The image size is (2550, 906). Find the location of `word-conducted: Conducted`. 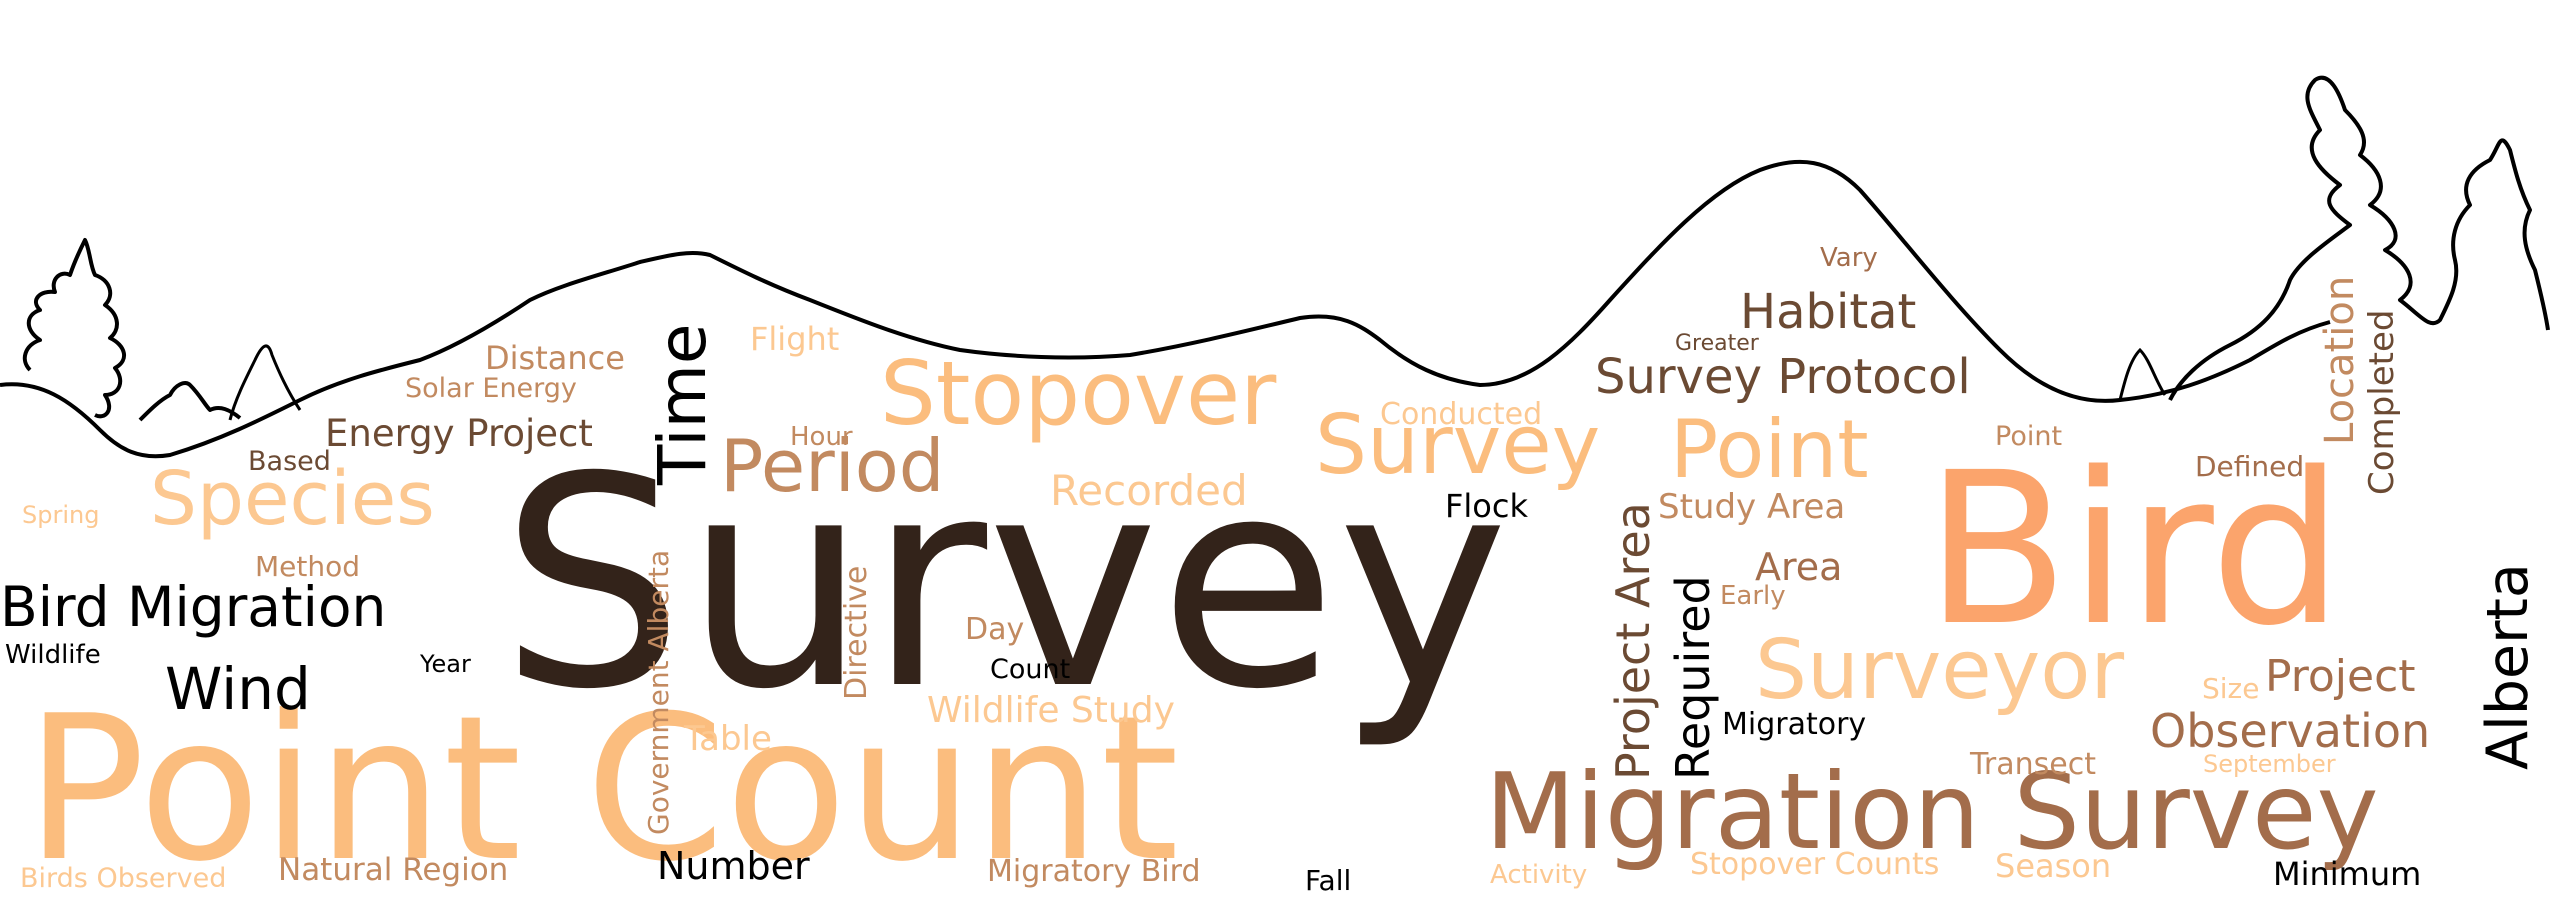

word-conducted: Conducted is located at coordinates (1461, 414).